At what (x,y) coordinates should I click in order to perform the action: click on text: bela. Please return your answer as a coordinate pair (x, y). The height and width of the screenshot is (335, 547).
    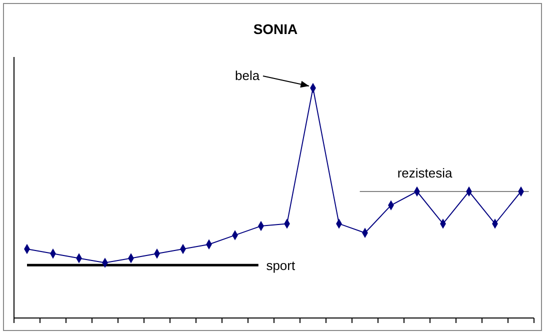
    Looking at the image, I should click on (247, 75).